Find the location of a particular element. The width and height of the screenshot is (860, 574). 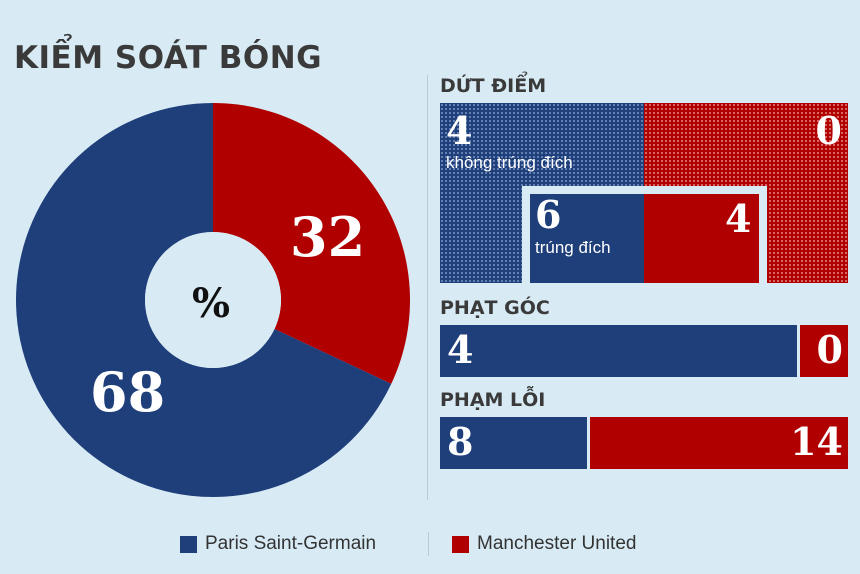

donut-hole is located at coordinates (213, 300).